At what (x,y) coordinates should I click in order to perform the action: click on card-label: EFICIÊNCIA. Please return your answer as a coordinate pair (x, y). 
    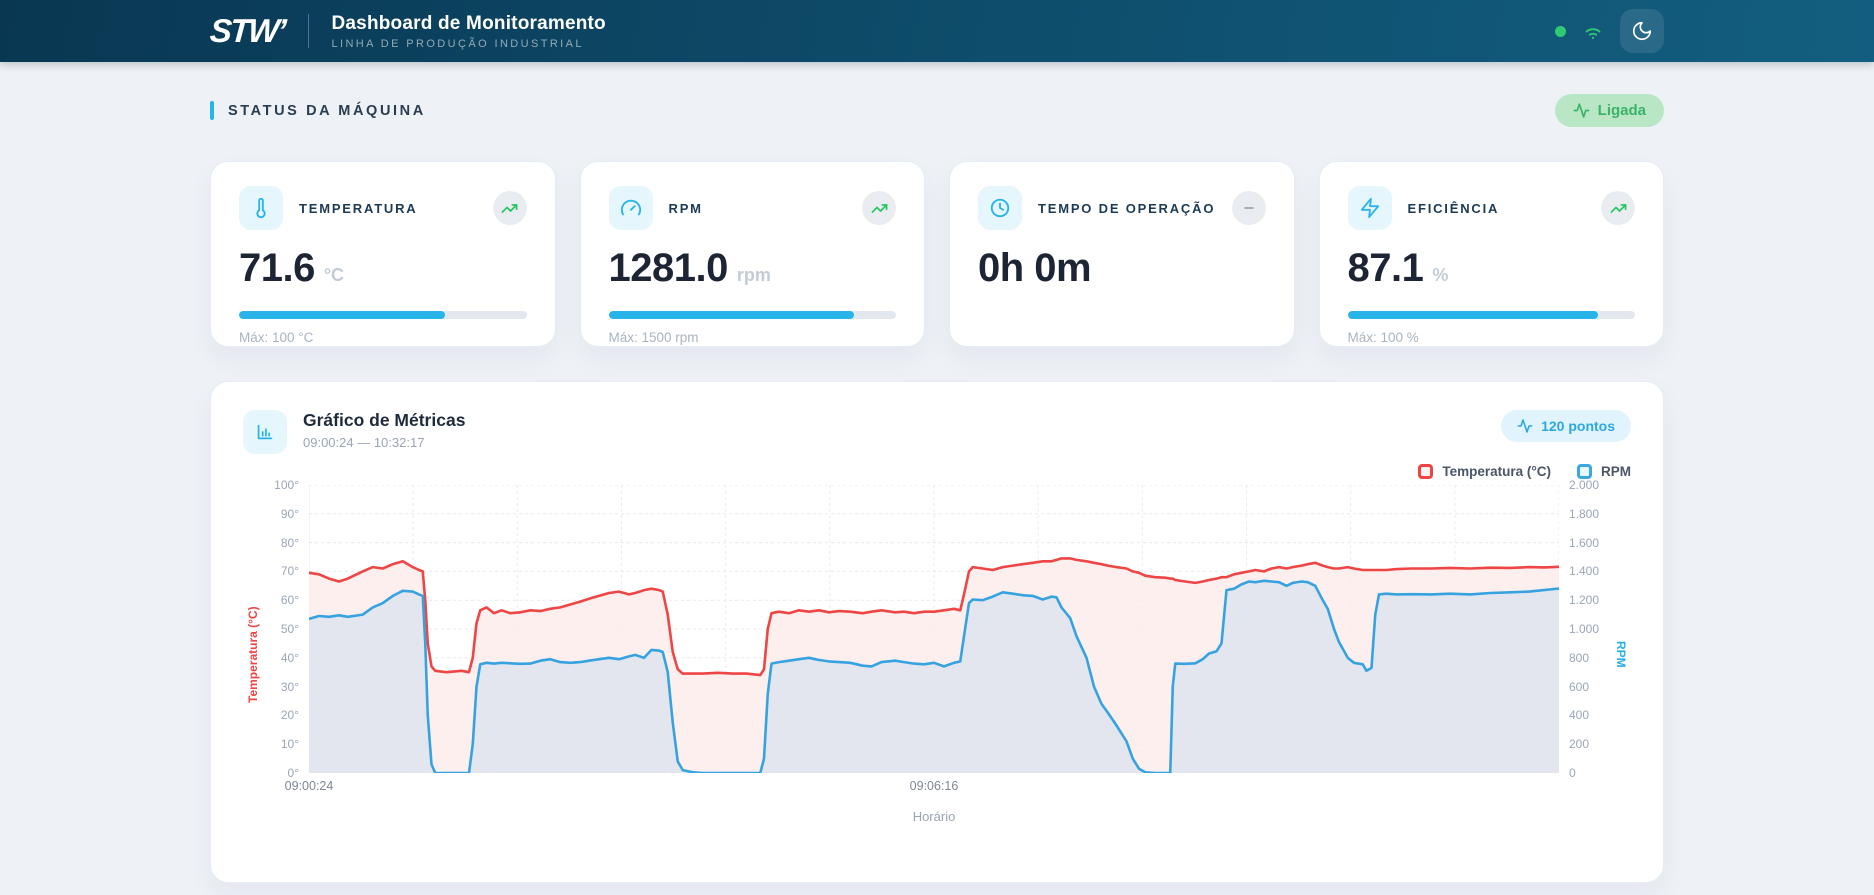
    Looking at the image, I should click on (1453, 208).